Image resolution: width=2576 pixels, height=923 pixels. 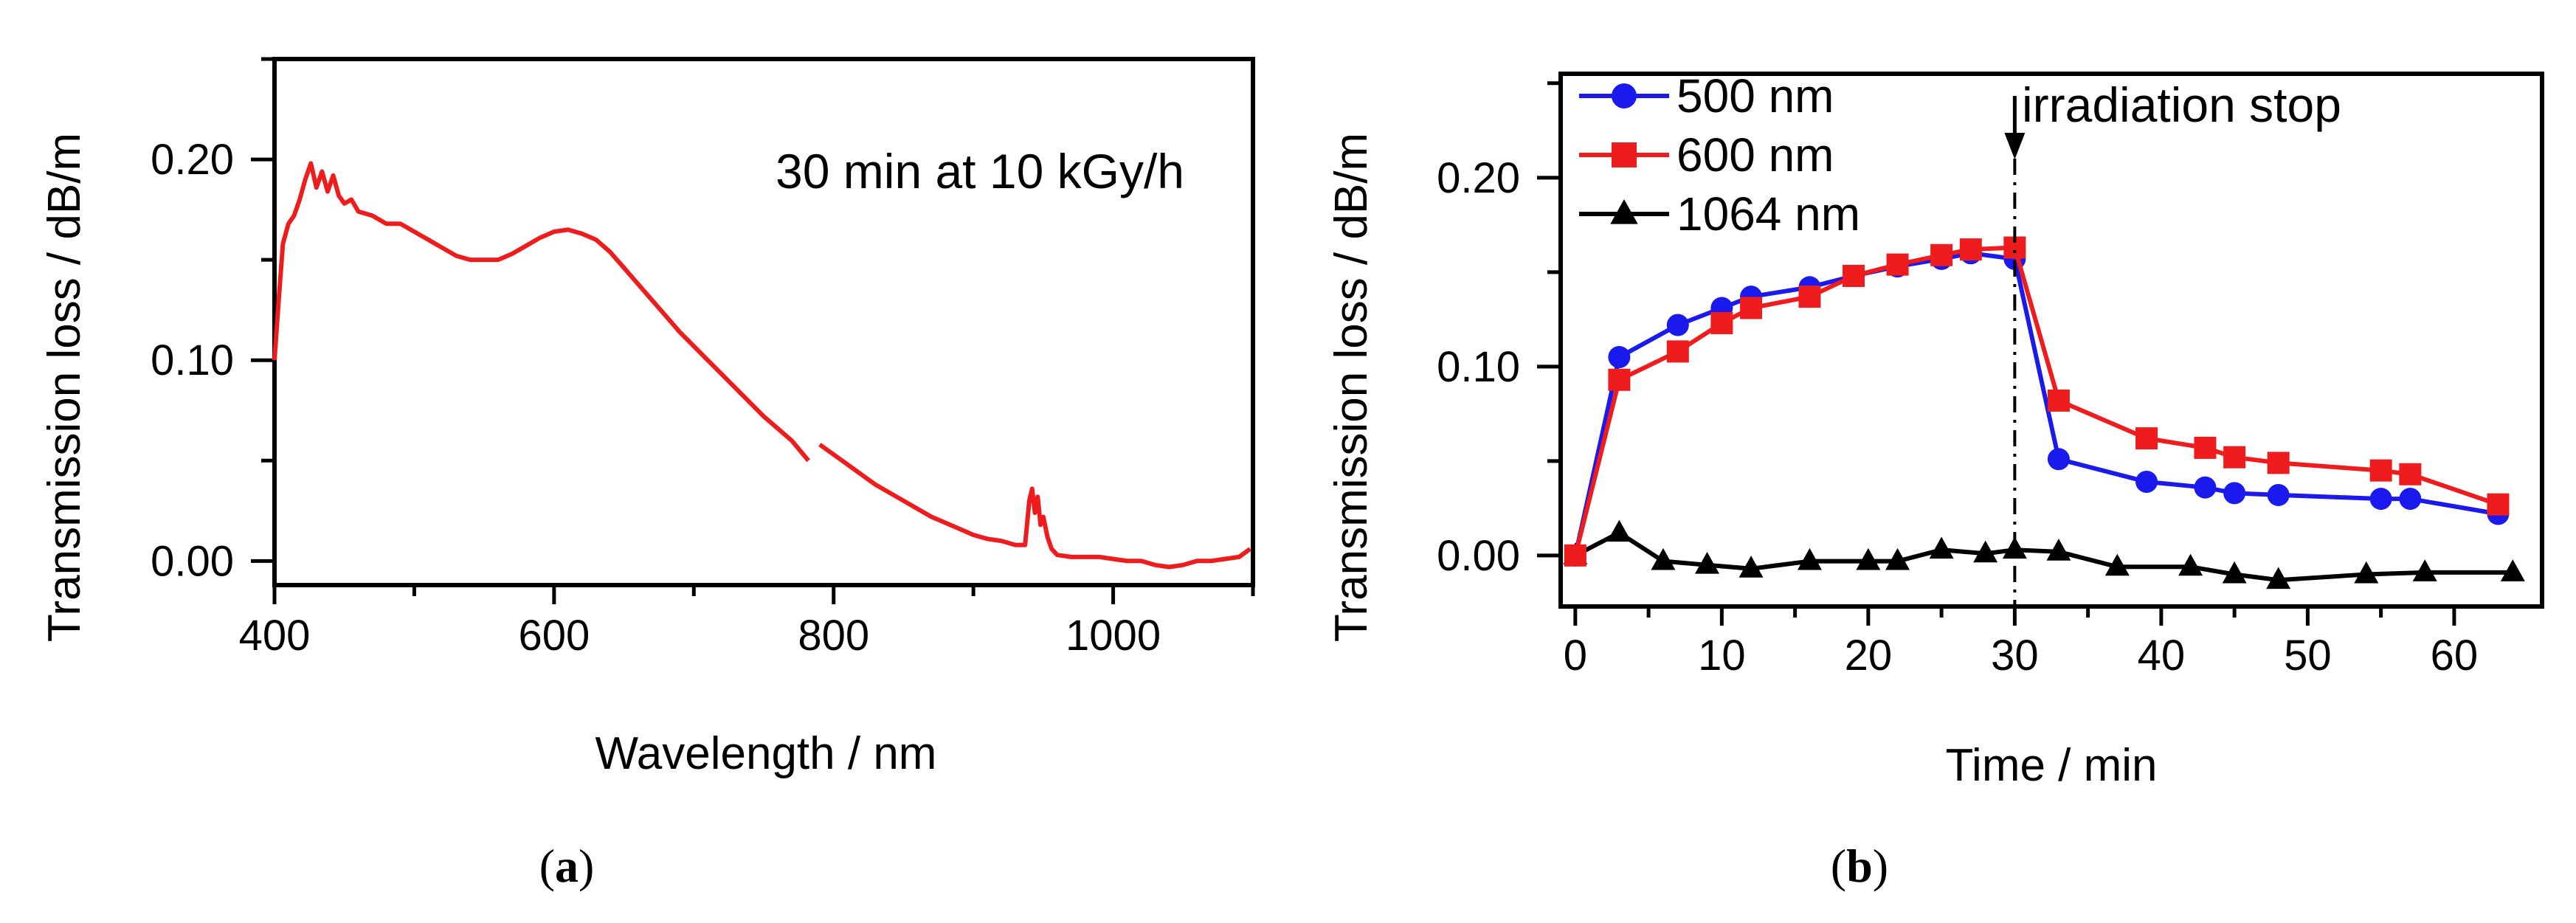 I want to click on x-axis-title-a: Wavelength / nm, so click(x=766, y=753).